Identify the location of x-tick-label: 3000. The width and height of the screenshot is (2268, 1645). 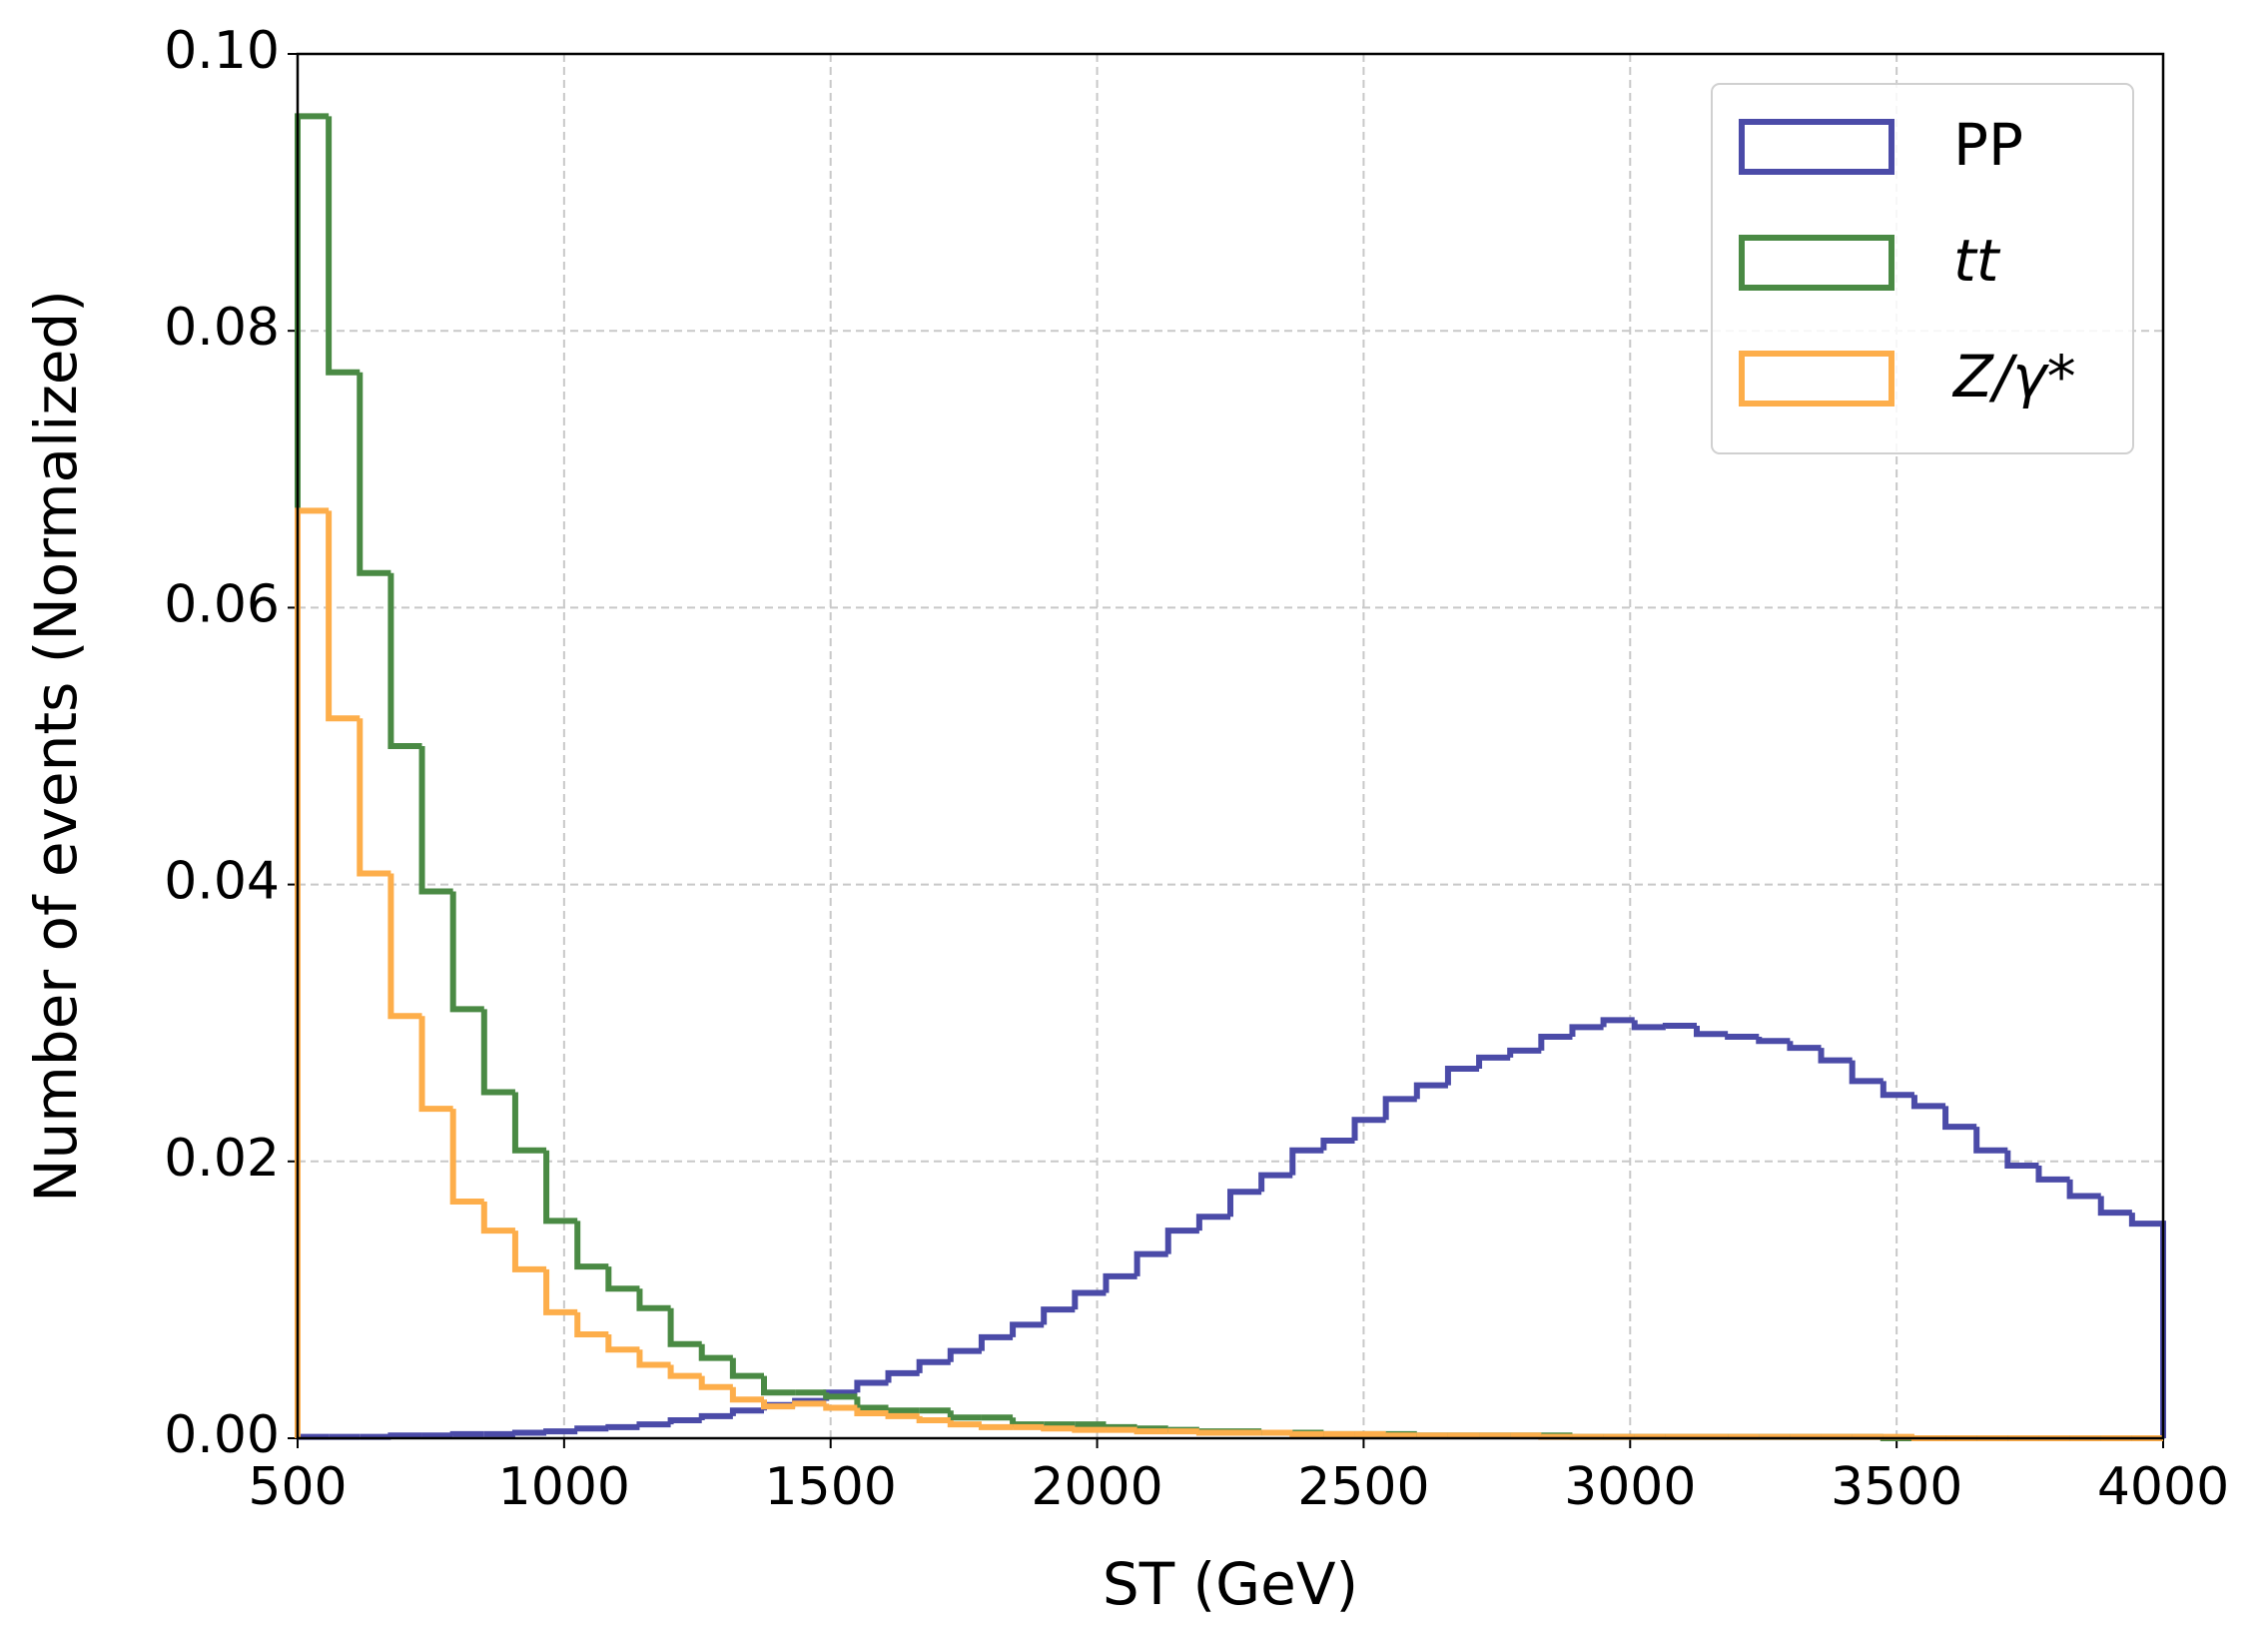
(1630, 1487).